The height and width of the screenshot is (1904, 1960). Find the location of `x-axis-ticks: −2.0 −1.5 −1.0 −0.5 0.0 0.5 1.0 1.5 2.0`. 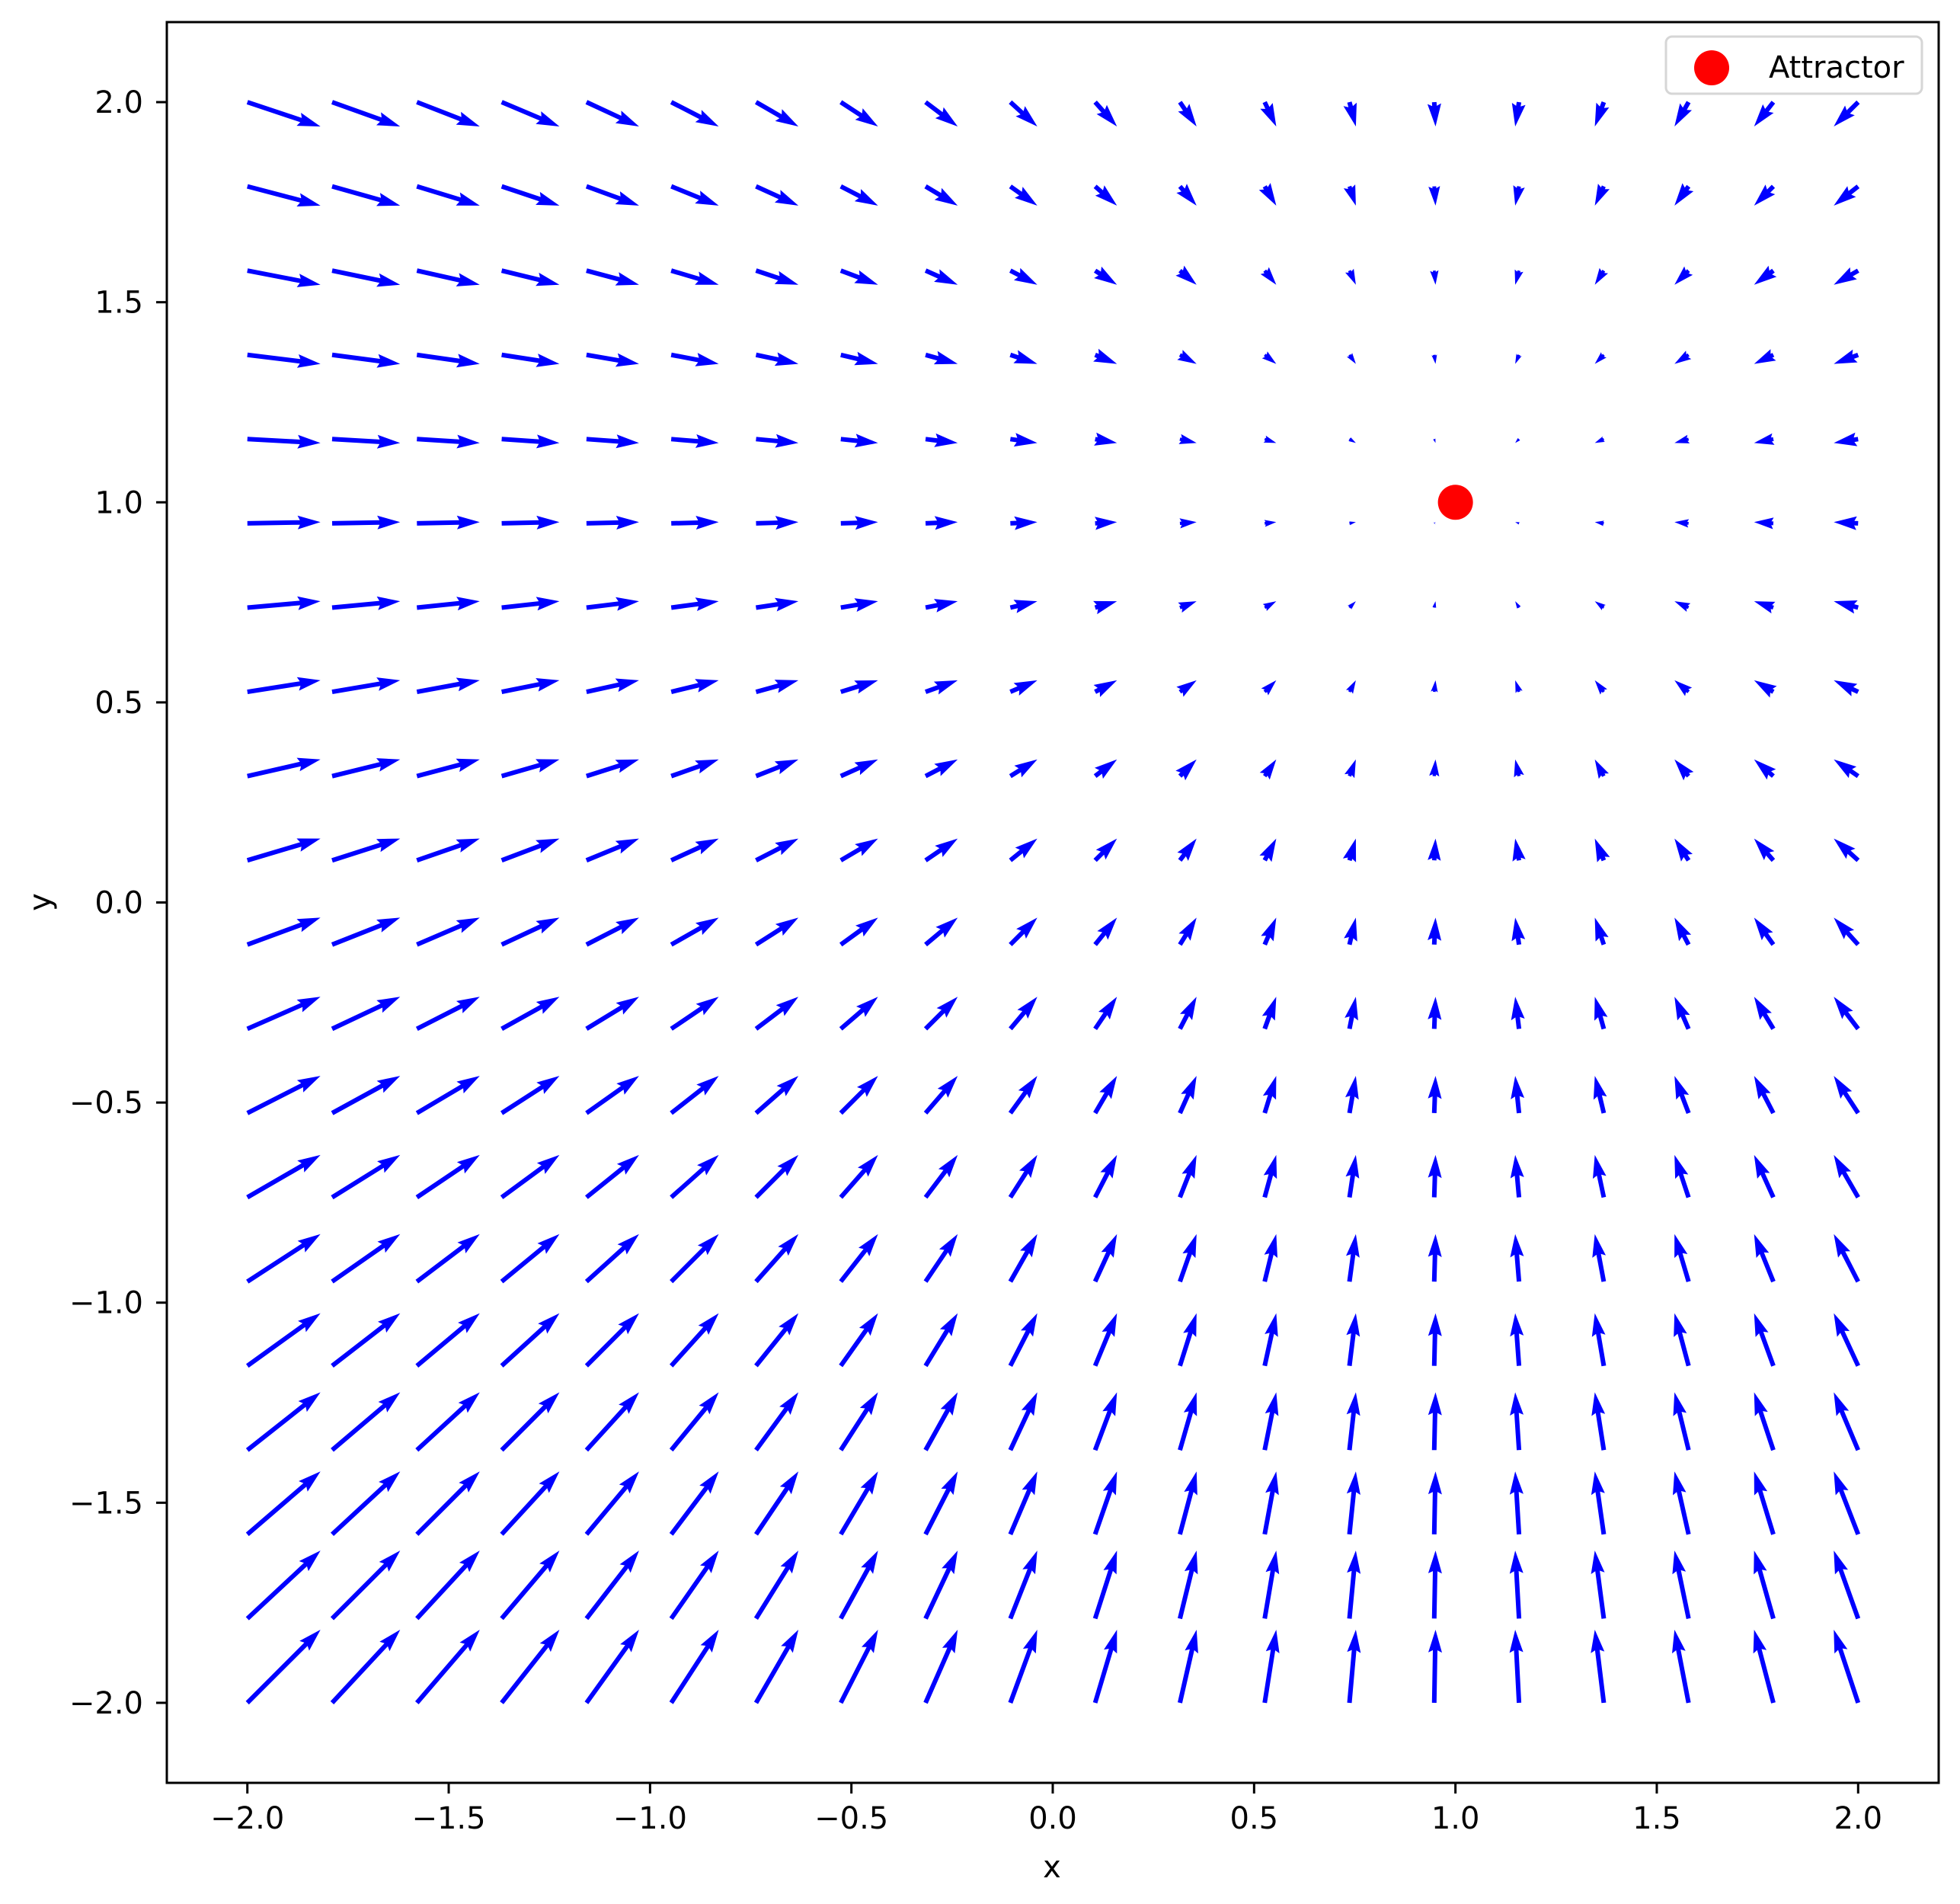

x-axis-ticks: −2.0 −1.5 −1.0 −0.5 0.0 0.5 1.0 1.5 2.0 is located at coordinates (1046, 1809).